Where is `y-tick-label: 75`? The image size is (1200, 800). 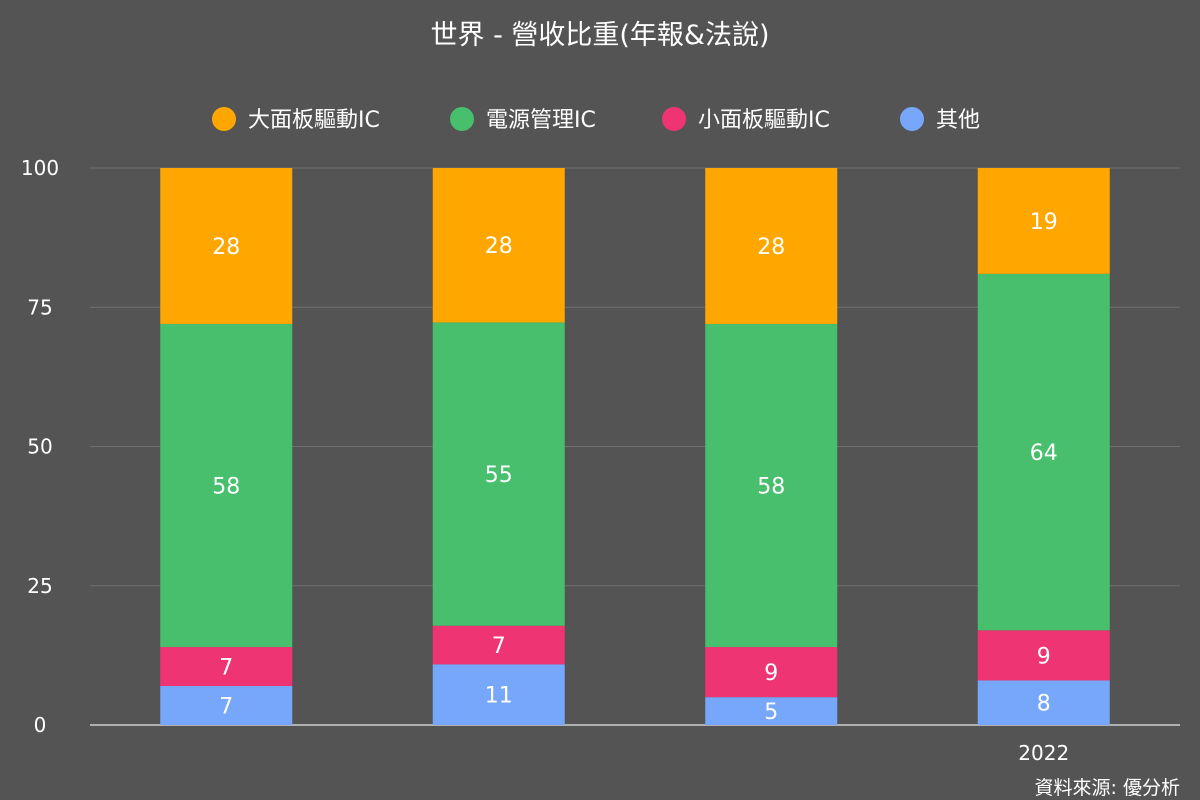 y-tick-label: 75 is located at coordinates (39, 307).